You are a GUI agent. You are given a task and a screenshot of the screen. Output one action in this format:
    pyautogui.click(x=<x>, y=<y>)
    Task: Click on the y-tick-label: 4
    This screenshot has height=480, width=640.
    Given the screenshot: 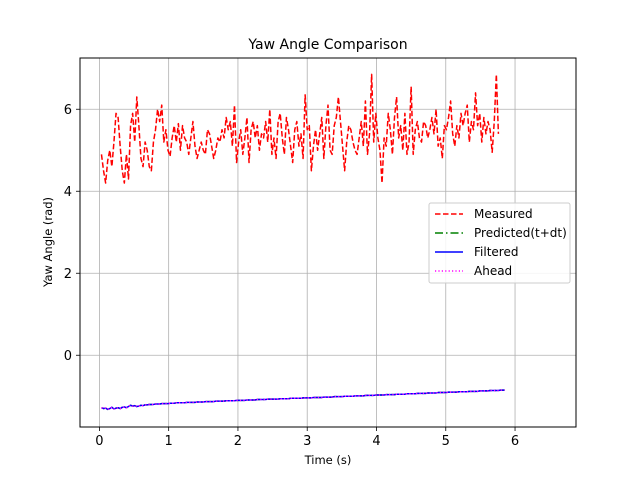 What is the action you would take?
    pyautogui.click(x=68, y=192)
    